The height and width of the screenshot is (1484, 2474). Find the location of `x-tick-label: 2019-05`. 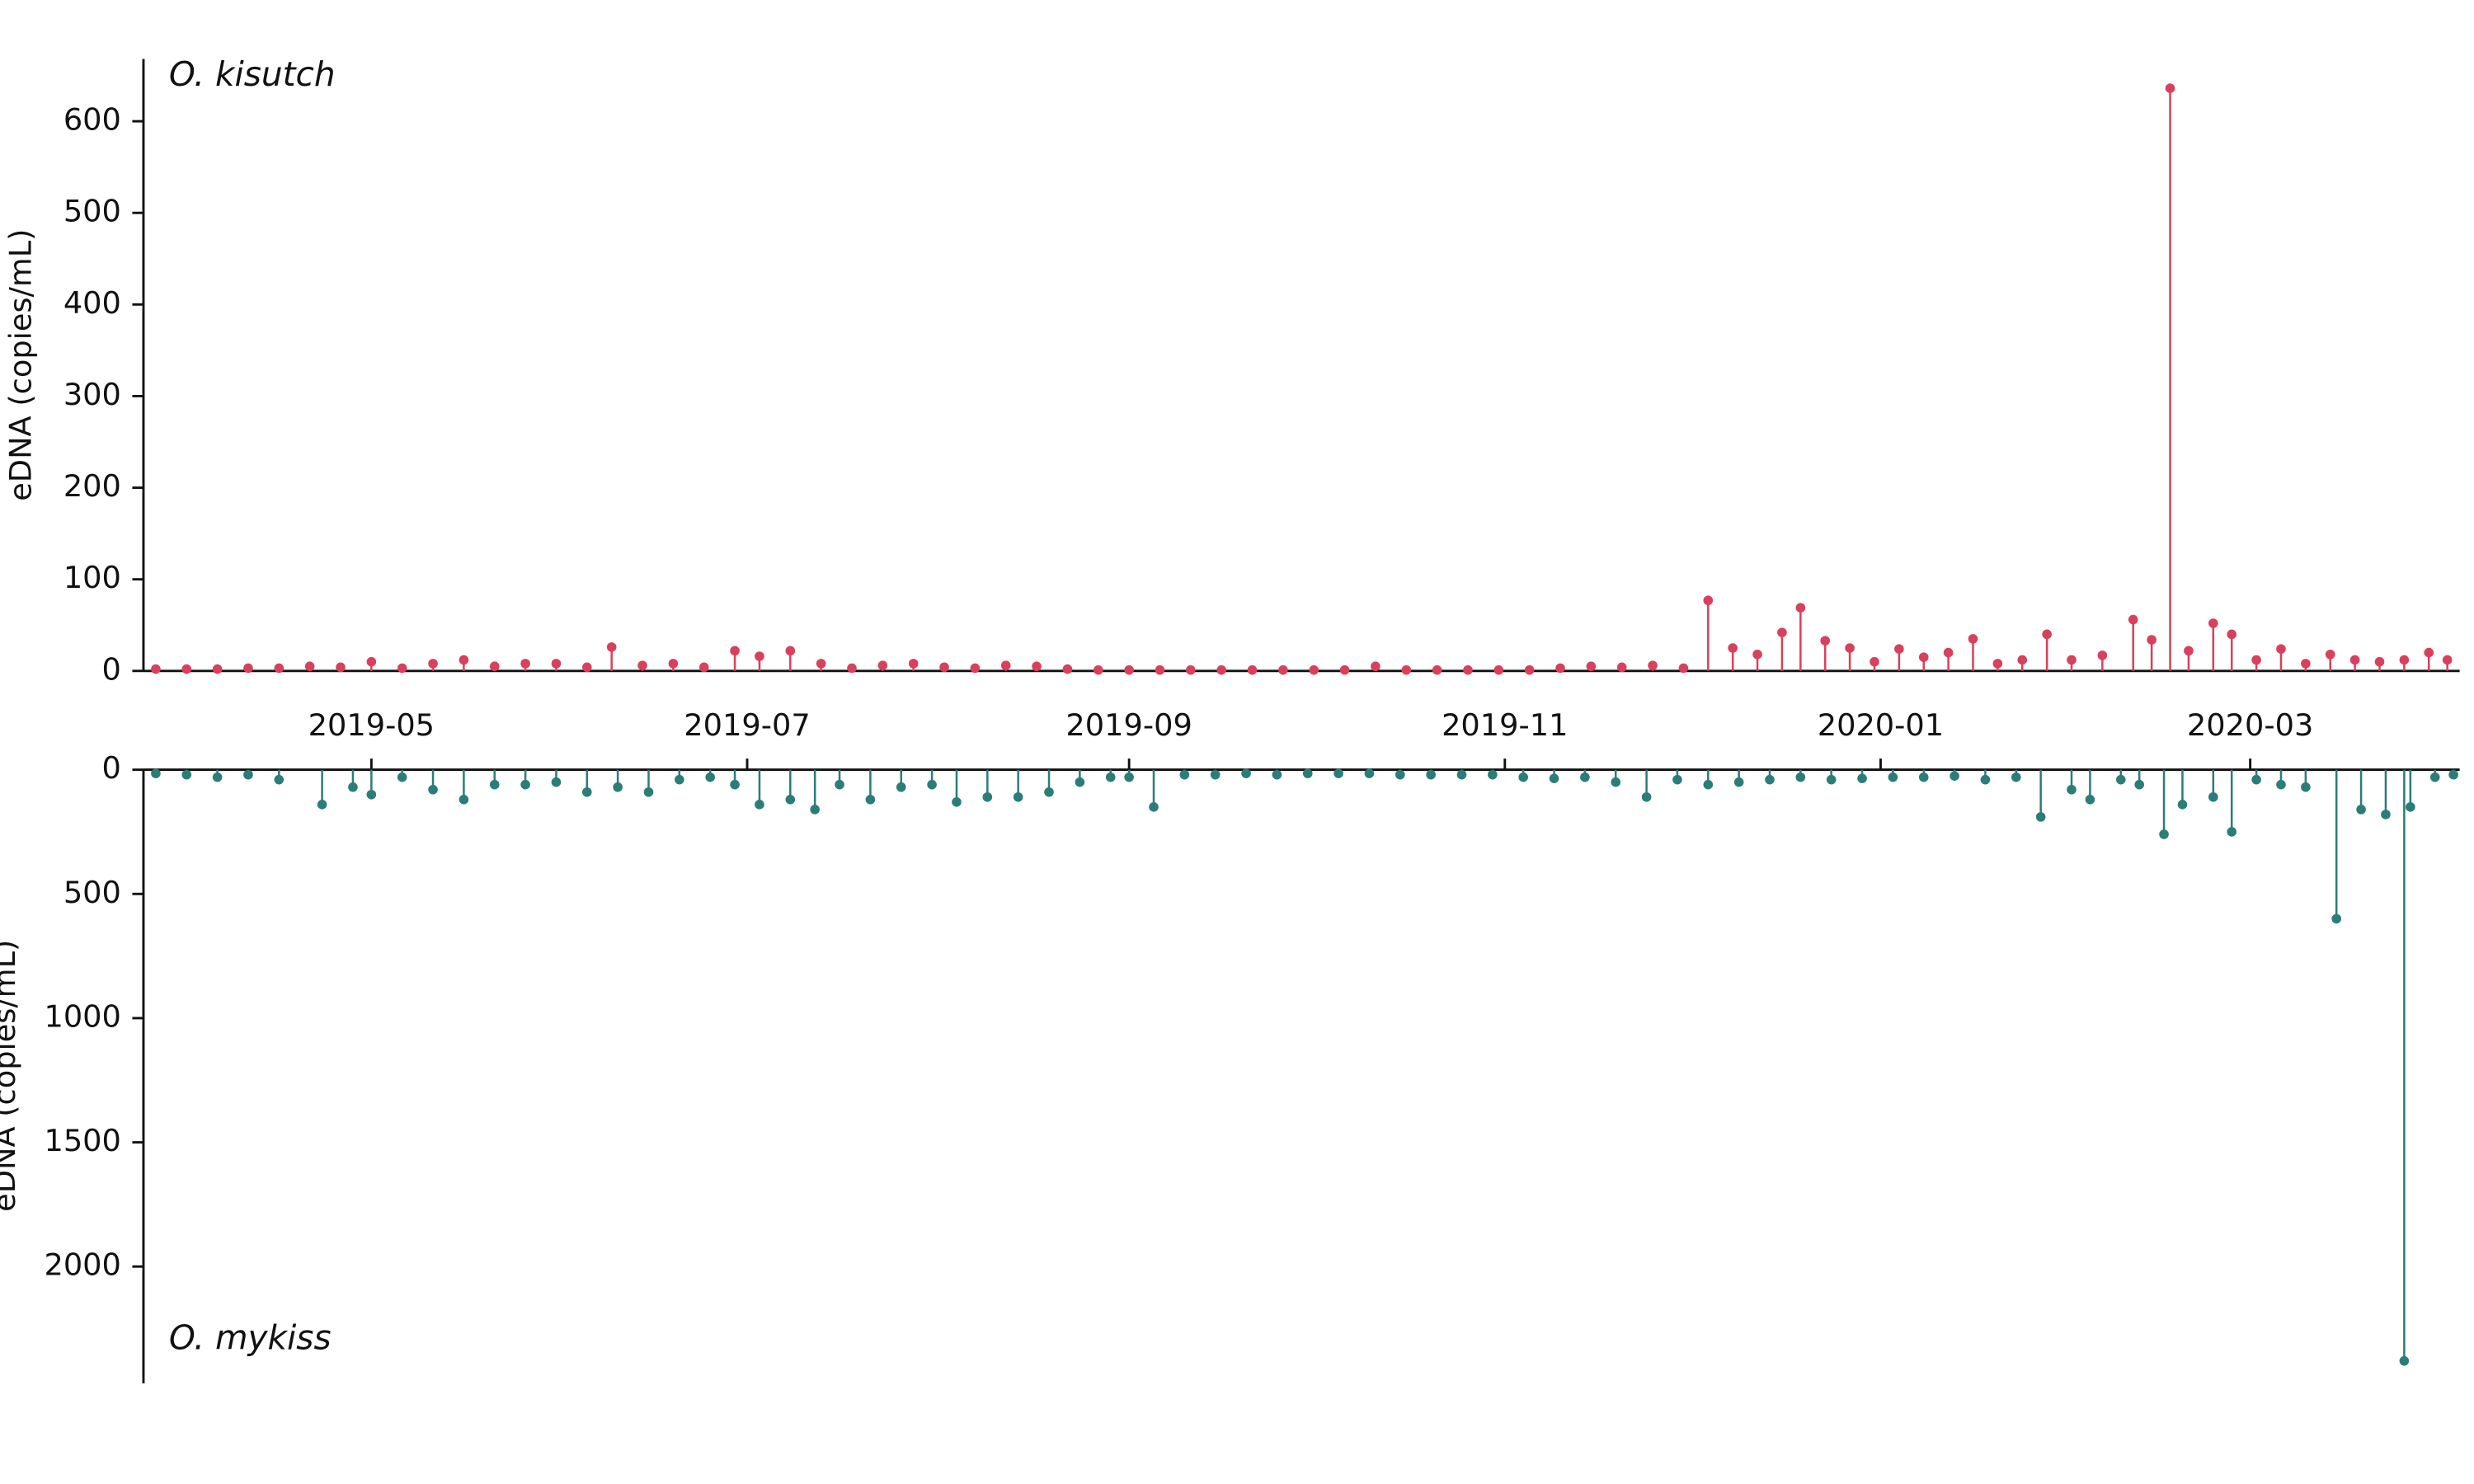

x-tick-label: 2019-05 is located at coordinates (371, 725).